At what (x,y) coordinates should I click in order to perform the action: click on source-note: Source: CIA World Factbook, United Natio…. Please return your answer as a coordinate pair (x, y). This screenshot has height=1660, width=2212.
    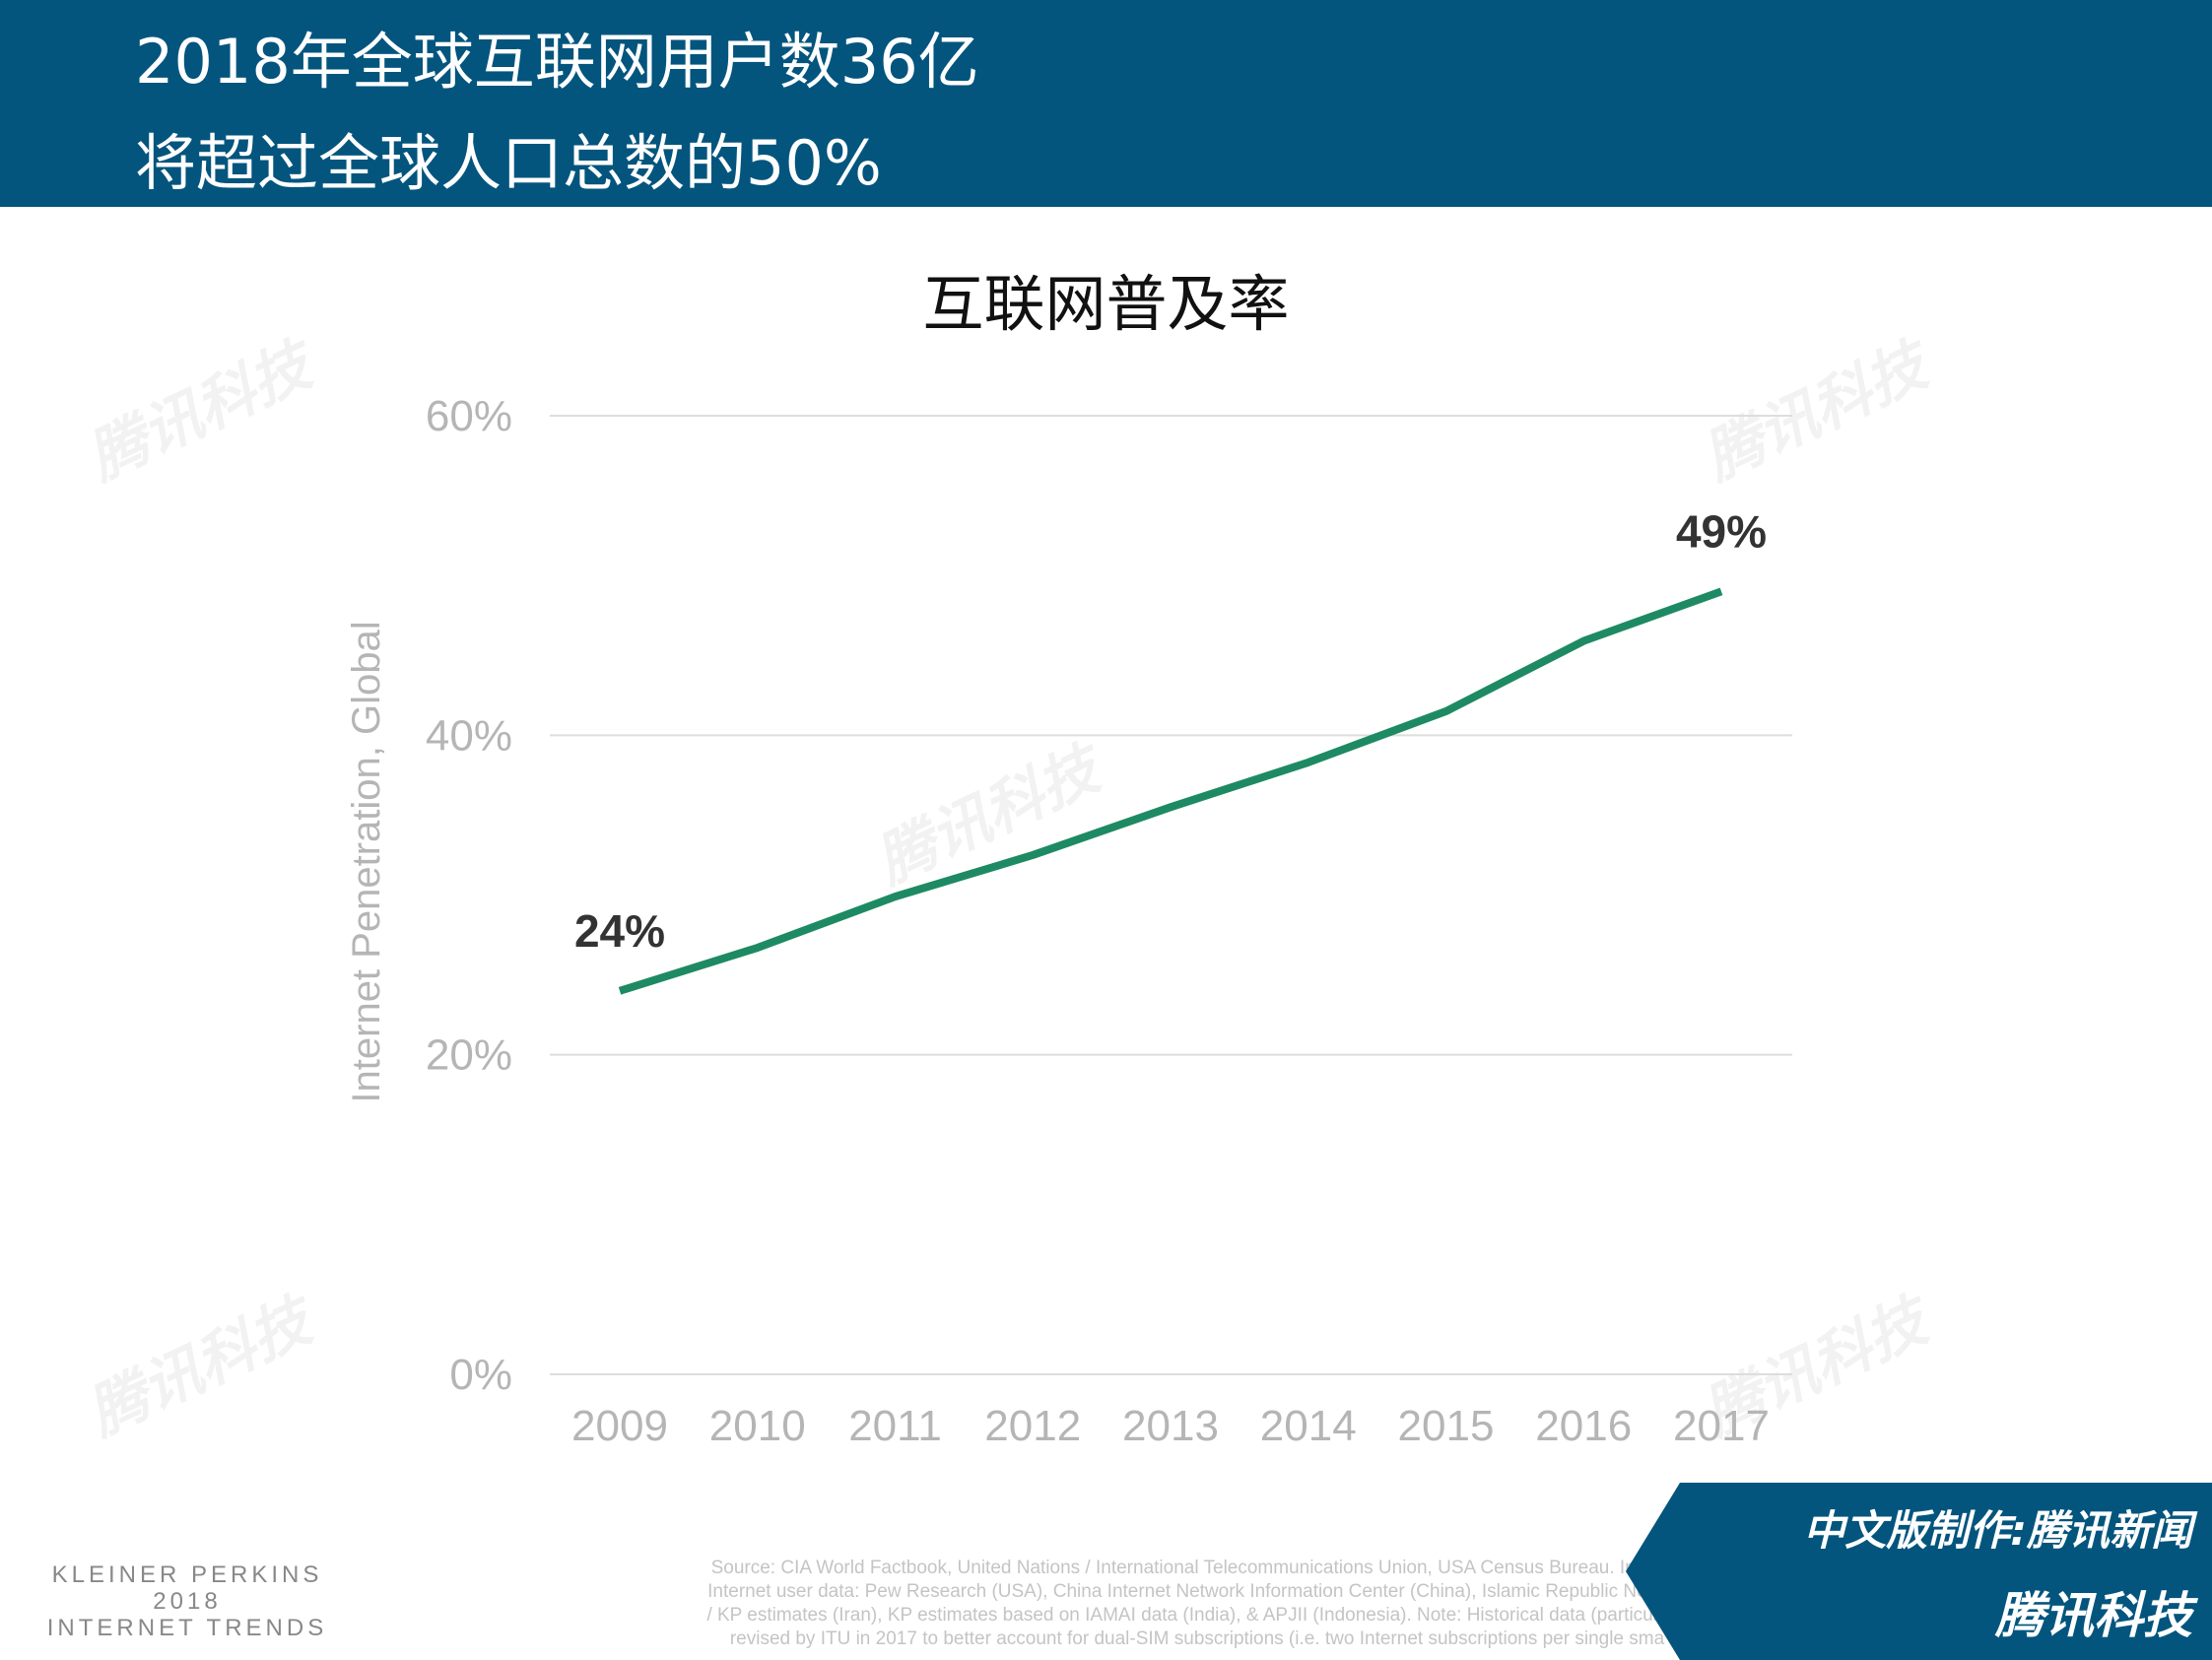
    Looking at the image, I should click on (1197, 1604).